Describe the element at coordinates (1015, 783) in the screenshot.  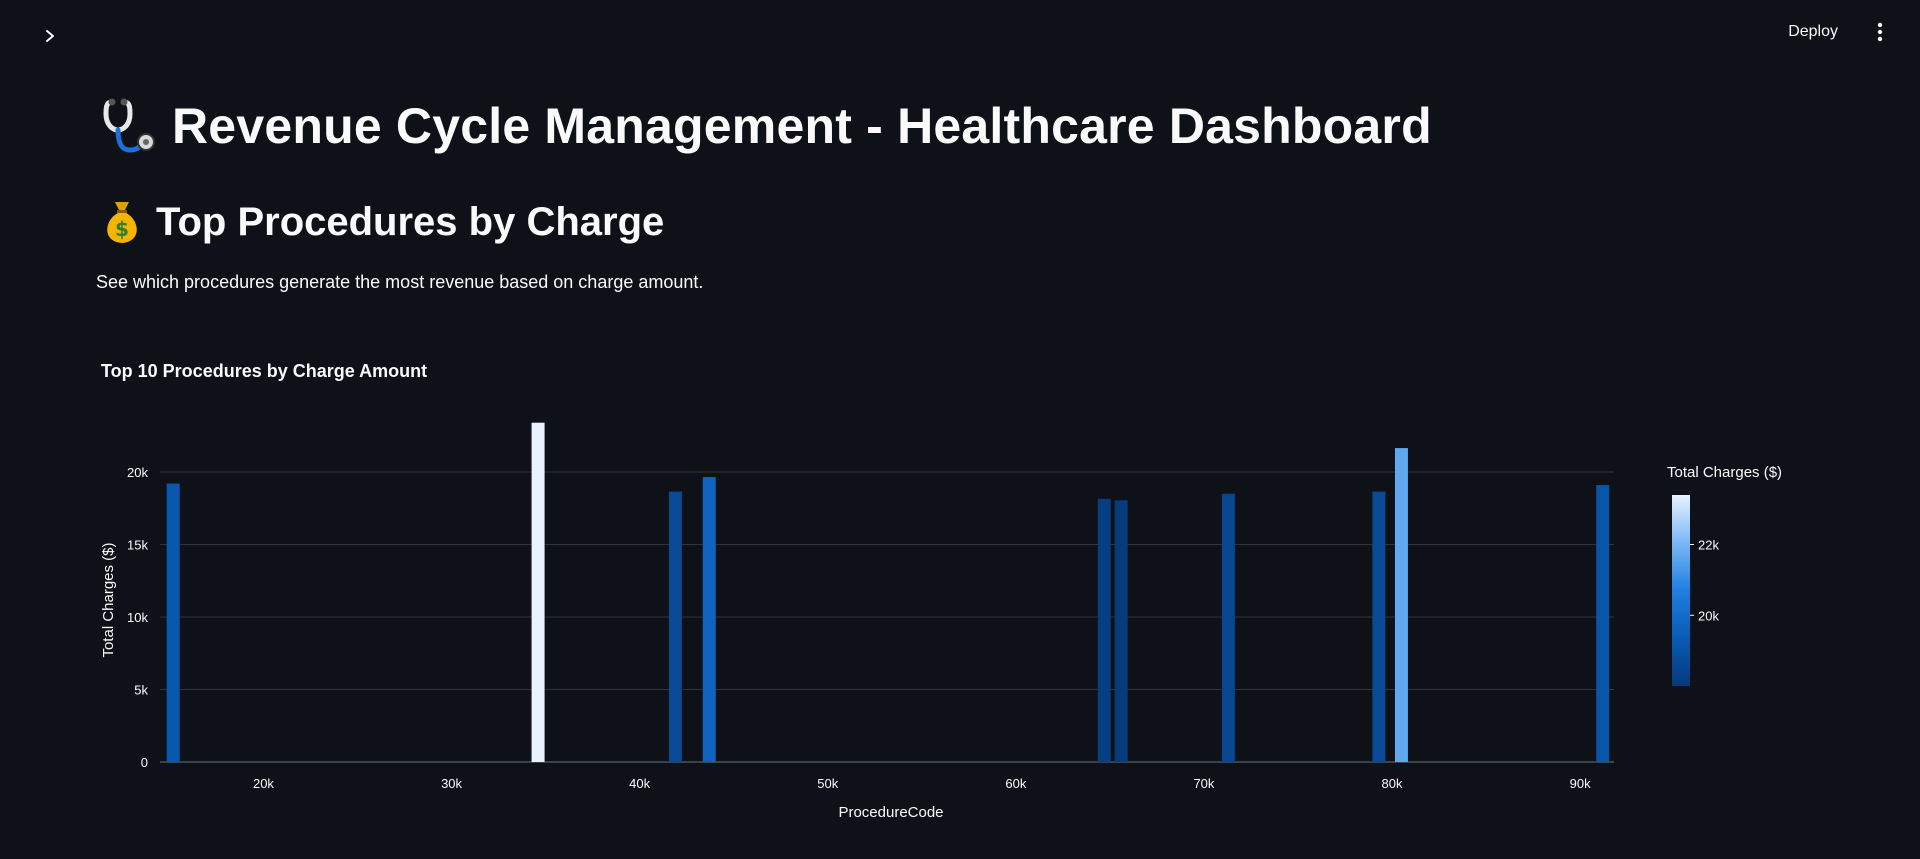
I see `x-tick-label: 60k` at that location.